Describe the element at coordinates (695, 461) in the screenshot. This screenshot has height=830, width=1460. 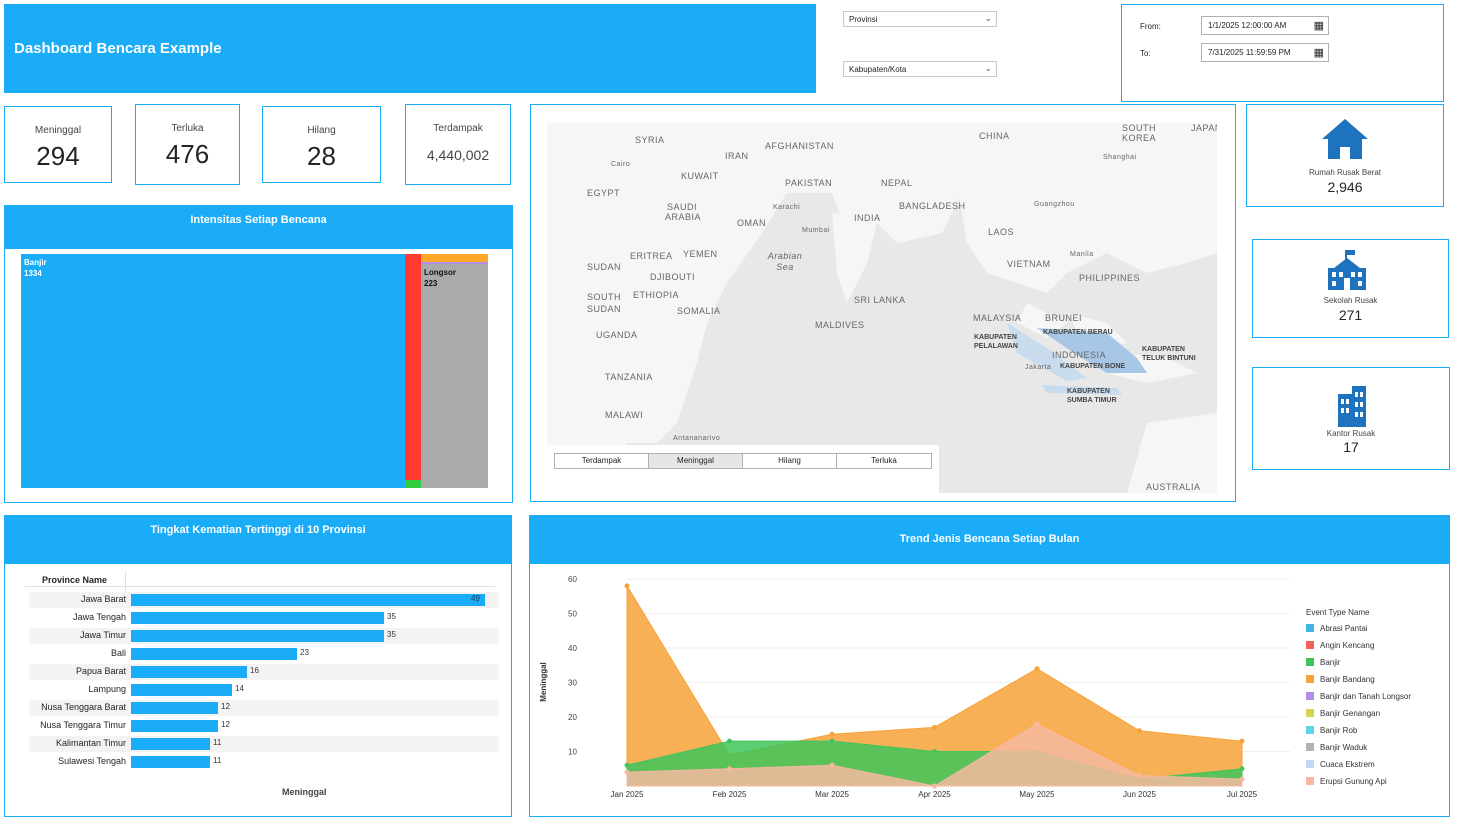
I see `tab-meninggal: Meninggal` at that location.